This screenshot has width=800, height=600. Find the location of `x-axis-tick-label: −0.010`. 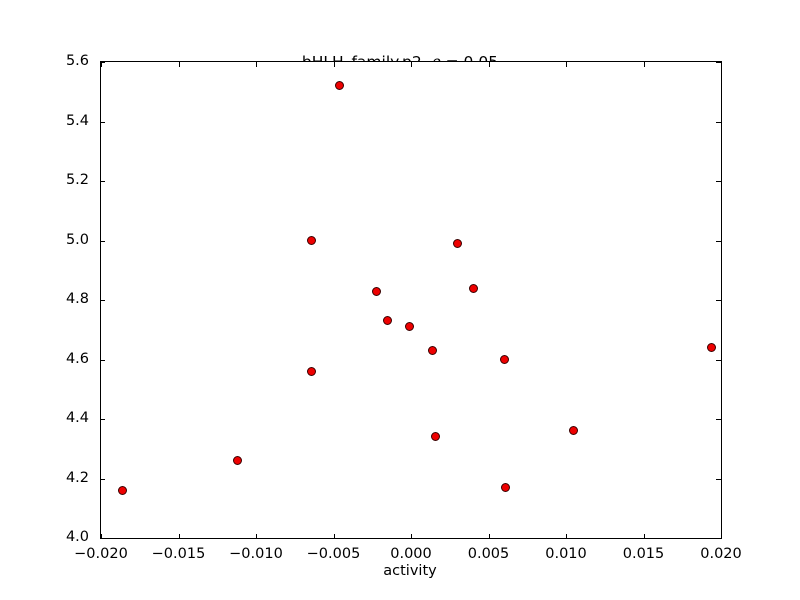

x-axis-tick-label: −0.010 is located at coordinates (256, 554).